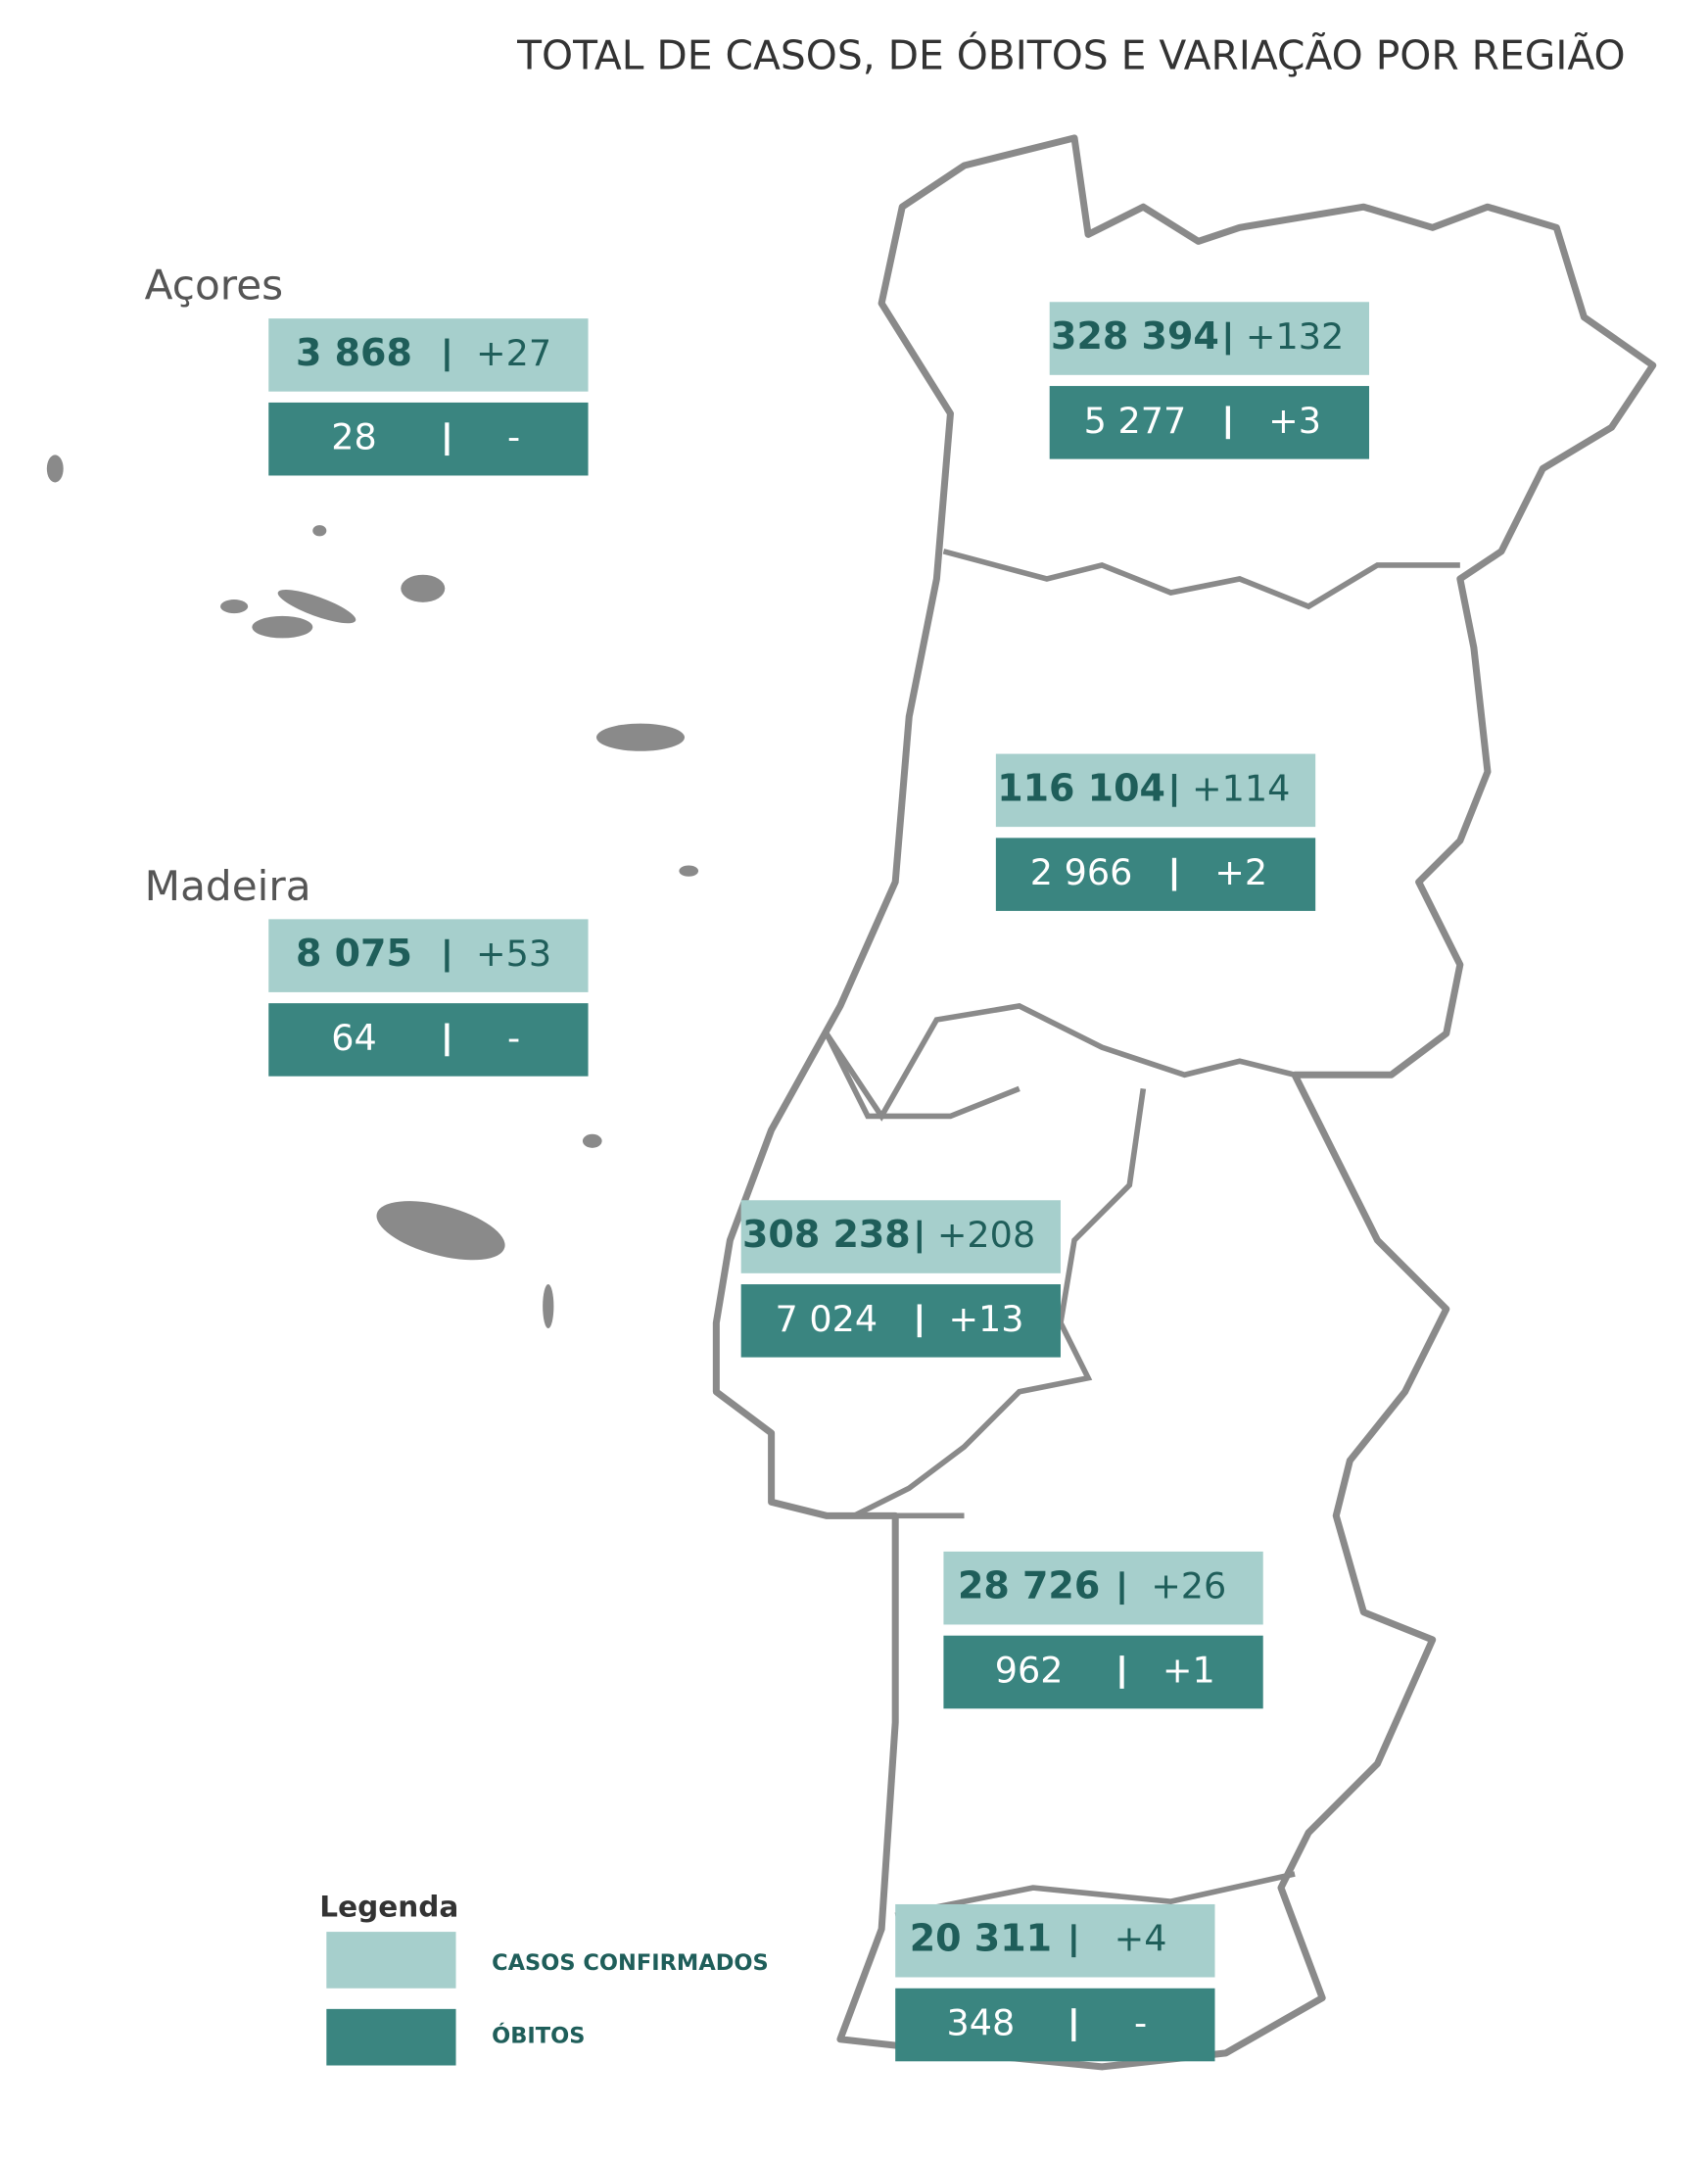 The width and height of the screenshot is (1708, 2158). I want to click on cases: 3 868, so click(354, 353).